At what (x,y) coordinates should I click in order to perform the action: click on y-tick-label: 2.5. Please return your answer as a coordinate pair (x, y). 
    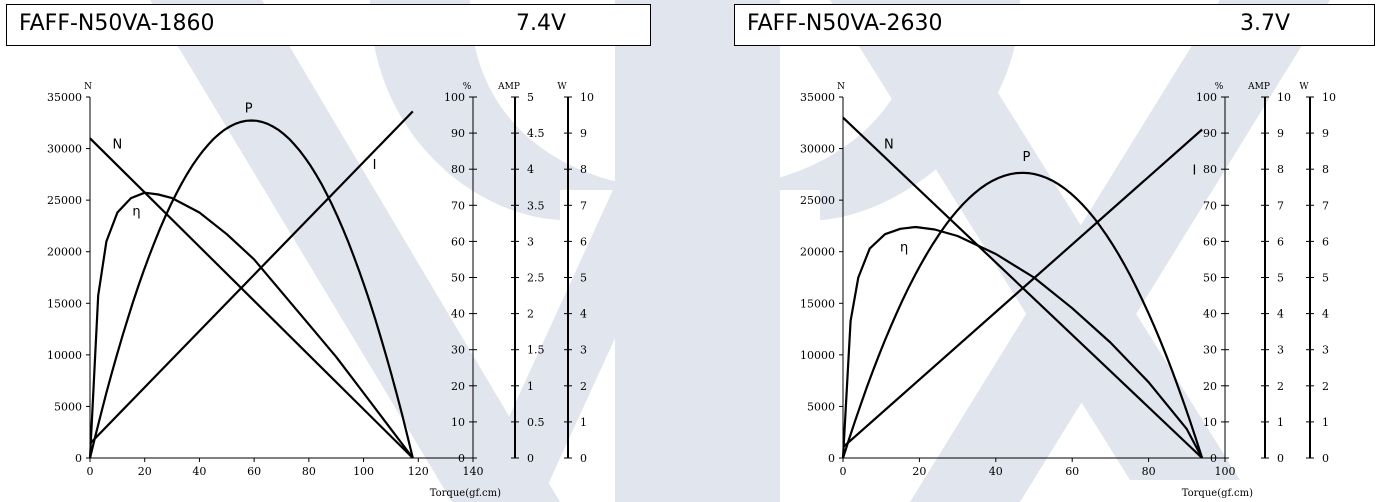
    Looking at the image, I should click on (536, 278).